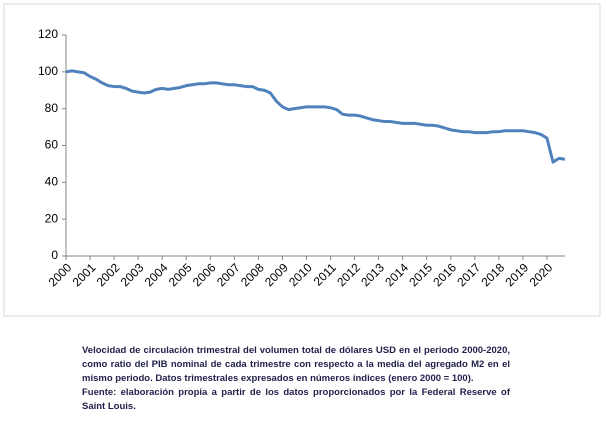 This screenshot has width=606, height=432. I want to click on x-tick-label: 2008, so click(252, 274).